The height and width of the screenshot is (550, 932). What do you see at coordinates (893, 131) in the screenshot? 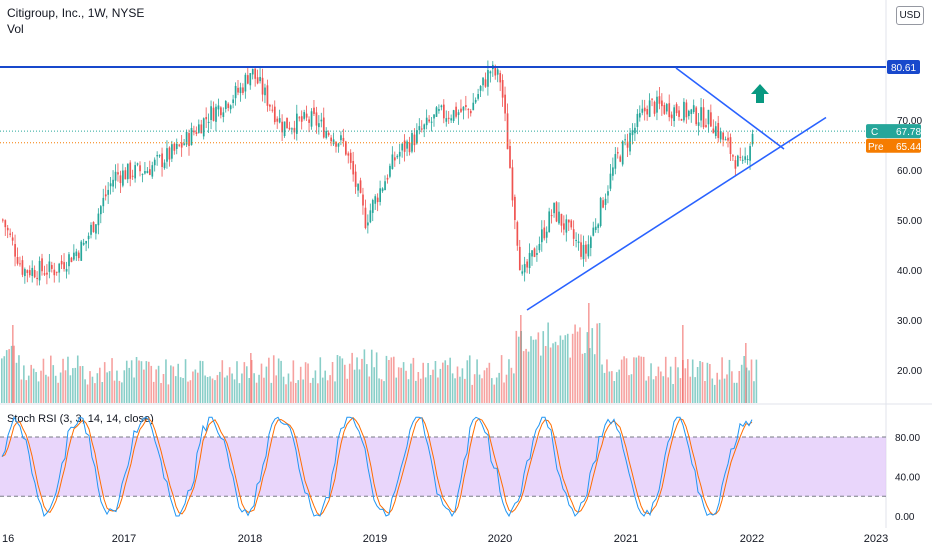
I see `close-price-tag` at bounding box center [893, 131].